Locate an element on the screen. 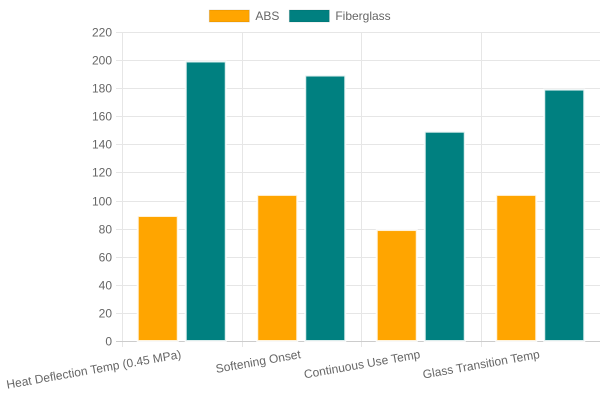 The width and height of the screenshot is (600, 405). y-tick-label: 20 is located at coordinates (106, 314).